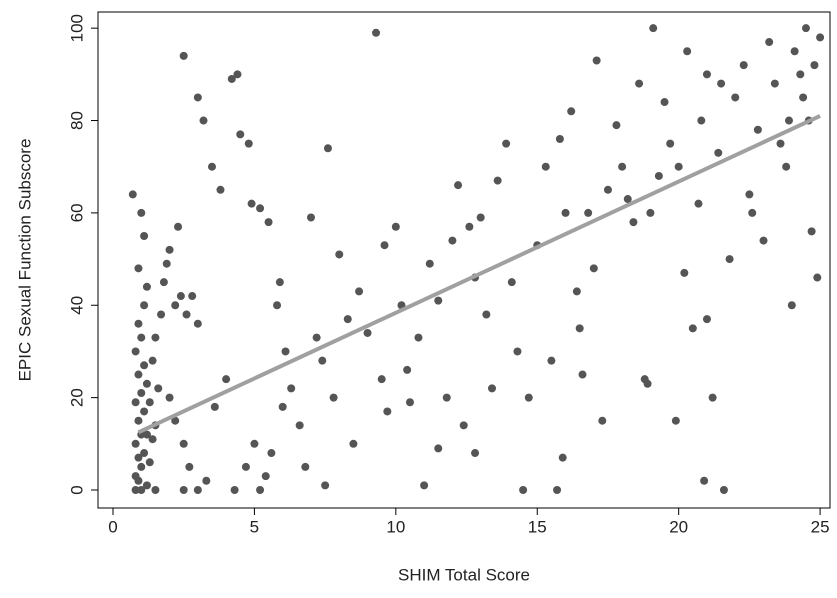  What do you see at coordinates (112, 526) in the screenshot?
I see `x-tick-label: 0` at bounding box center [112, 526].